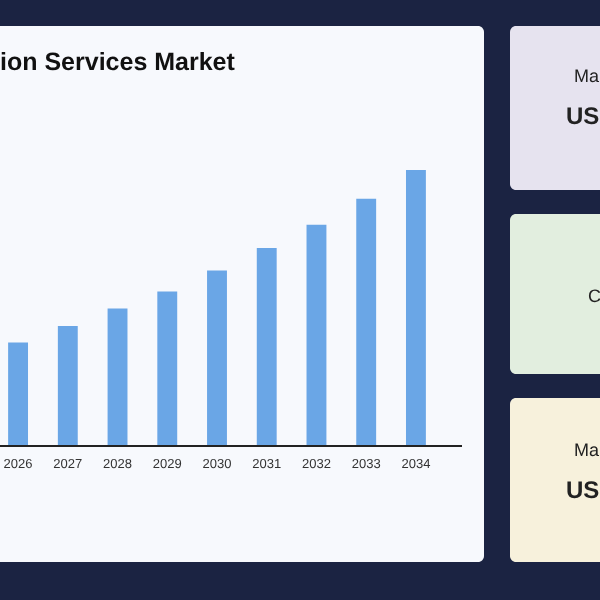 The image size is (600, 600). What do you see at coordinates (118, 62) in the screenshot?
I see `chart-title: ion Services Market` at bounding box center [118, 62].